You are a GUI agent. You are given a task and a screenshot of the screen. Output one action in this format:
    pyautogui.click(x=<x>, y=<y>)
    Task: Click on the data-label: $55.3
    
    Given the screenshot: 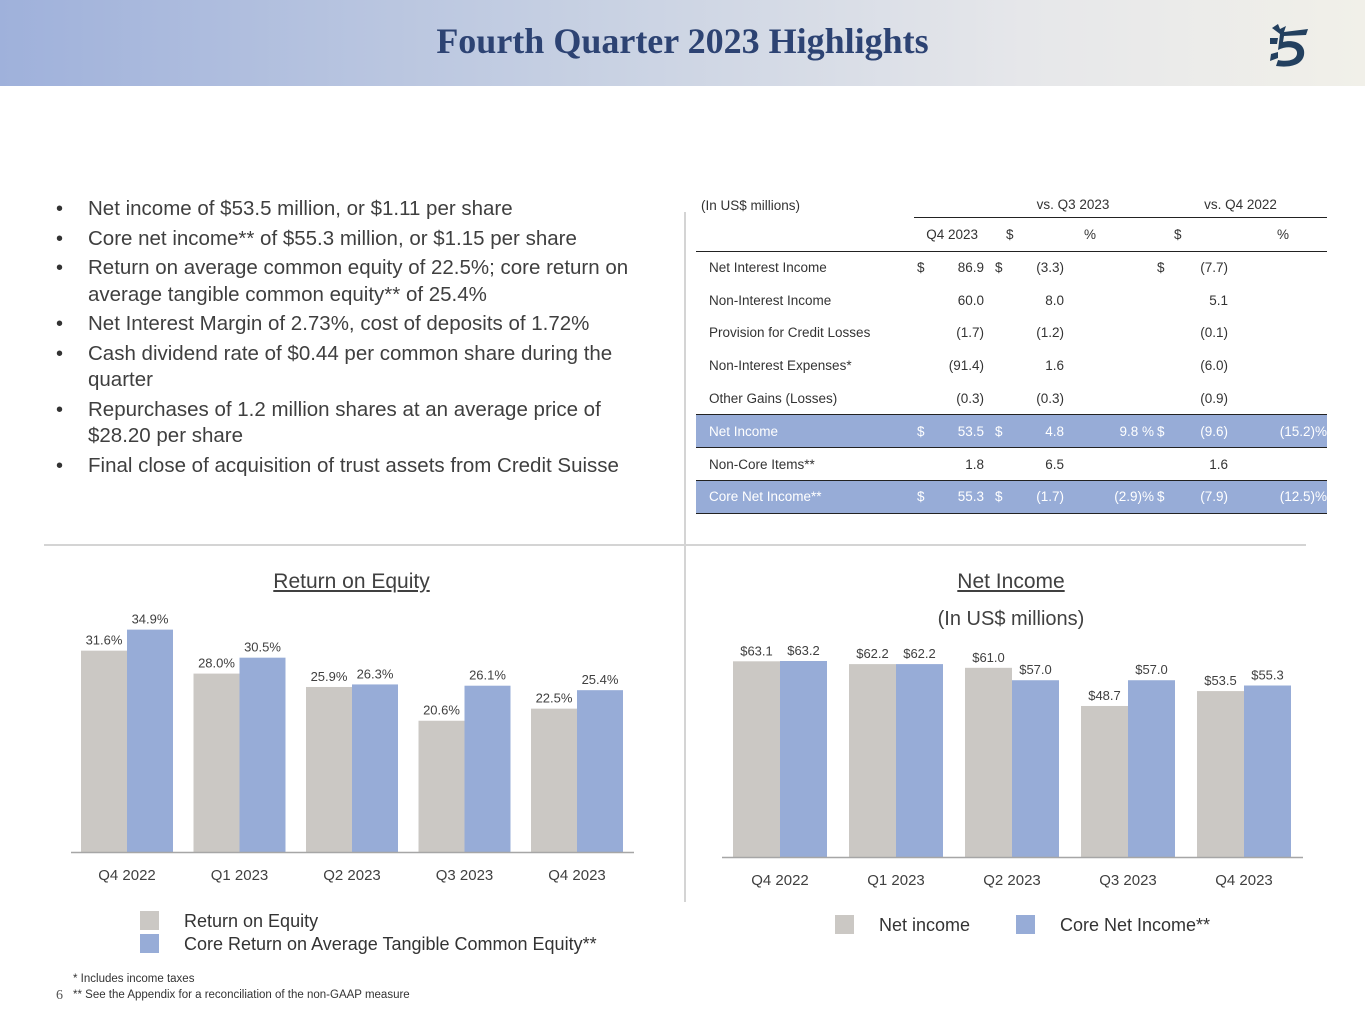 What is the action you would take?
    pyautogui.click(x=1267, y=675)
    